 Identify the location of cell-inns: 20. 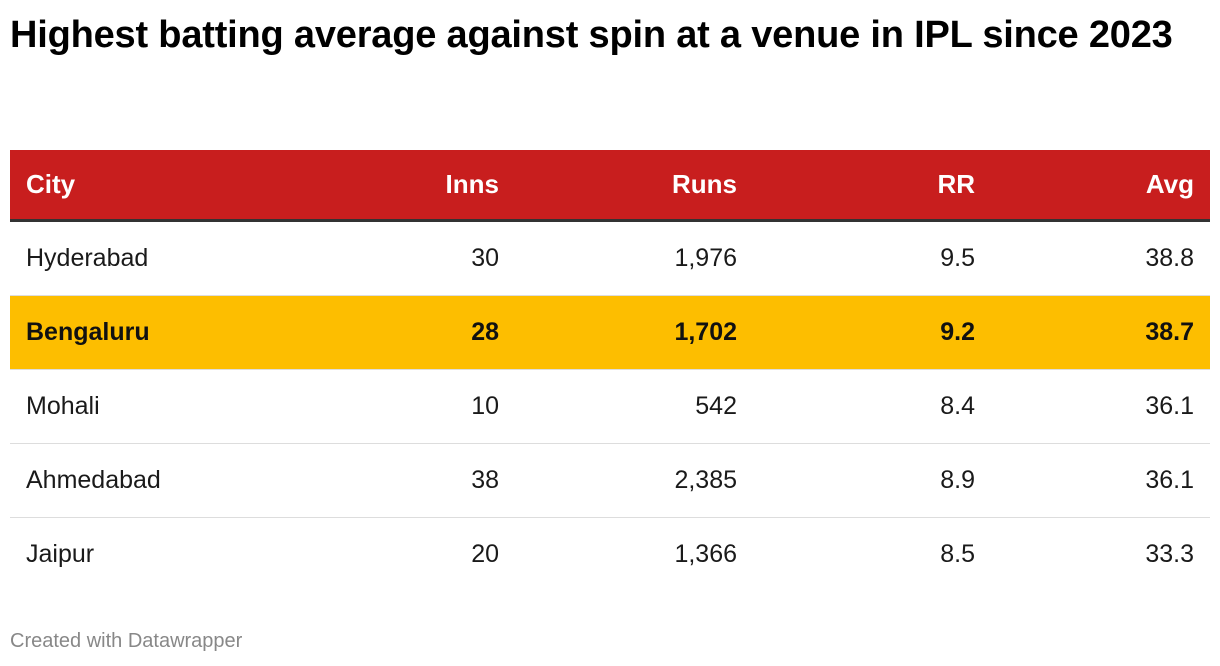
(485, 553).